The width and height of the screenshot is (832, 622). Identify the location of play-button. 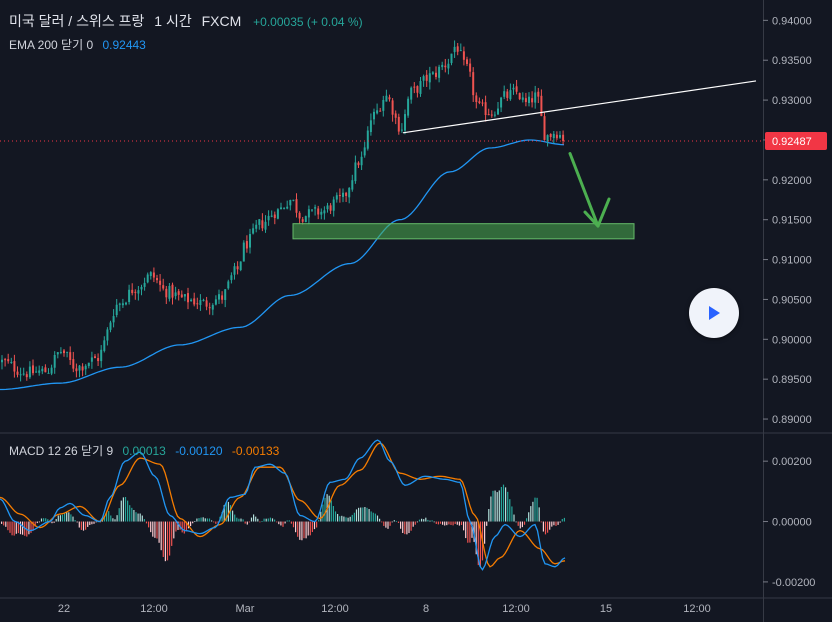
(714, 313).